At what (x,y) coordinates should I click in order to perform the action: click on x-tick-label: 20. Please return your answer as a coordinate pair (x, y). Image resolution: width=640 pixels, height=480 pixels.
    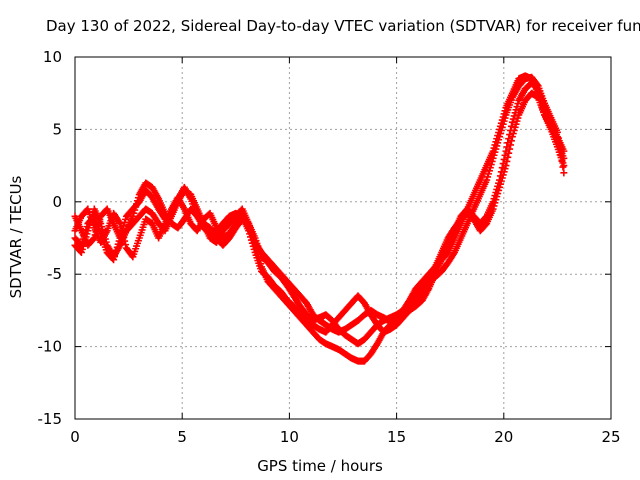
    Looking at the image, I should click on (503, 437).